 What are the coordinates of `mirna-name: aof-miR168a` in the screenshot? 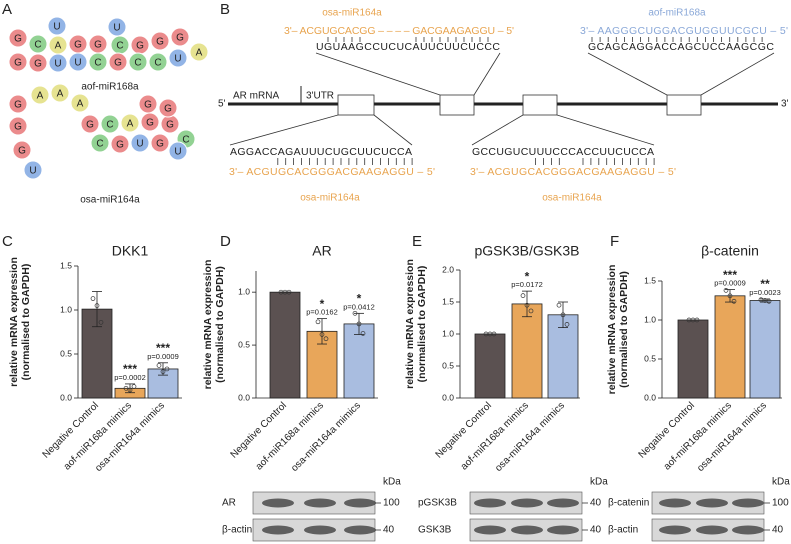 It's located at (677, 13).